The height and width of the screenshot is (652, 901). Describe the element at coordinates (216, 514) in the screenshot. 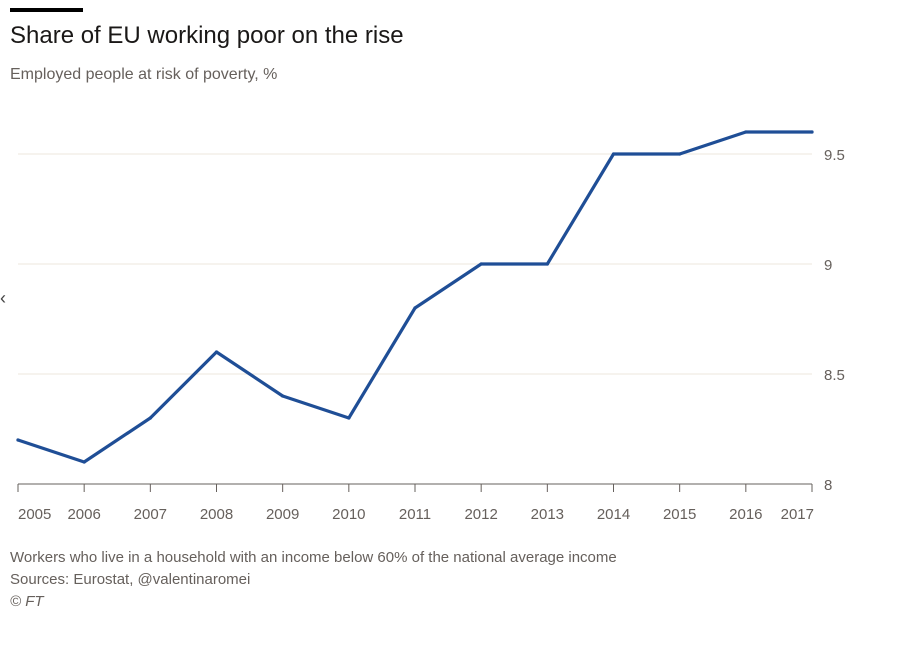

I see `x-tick-label: 2008` at that location.